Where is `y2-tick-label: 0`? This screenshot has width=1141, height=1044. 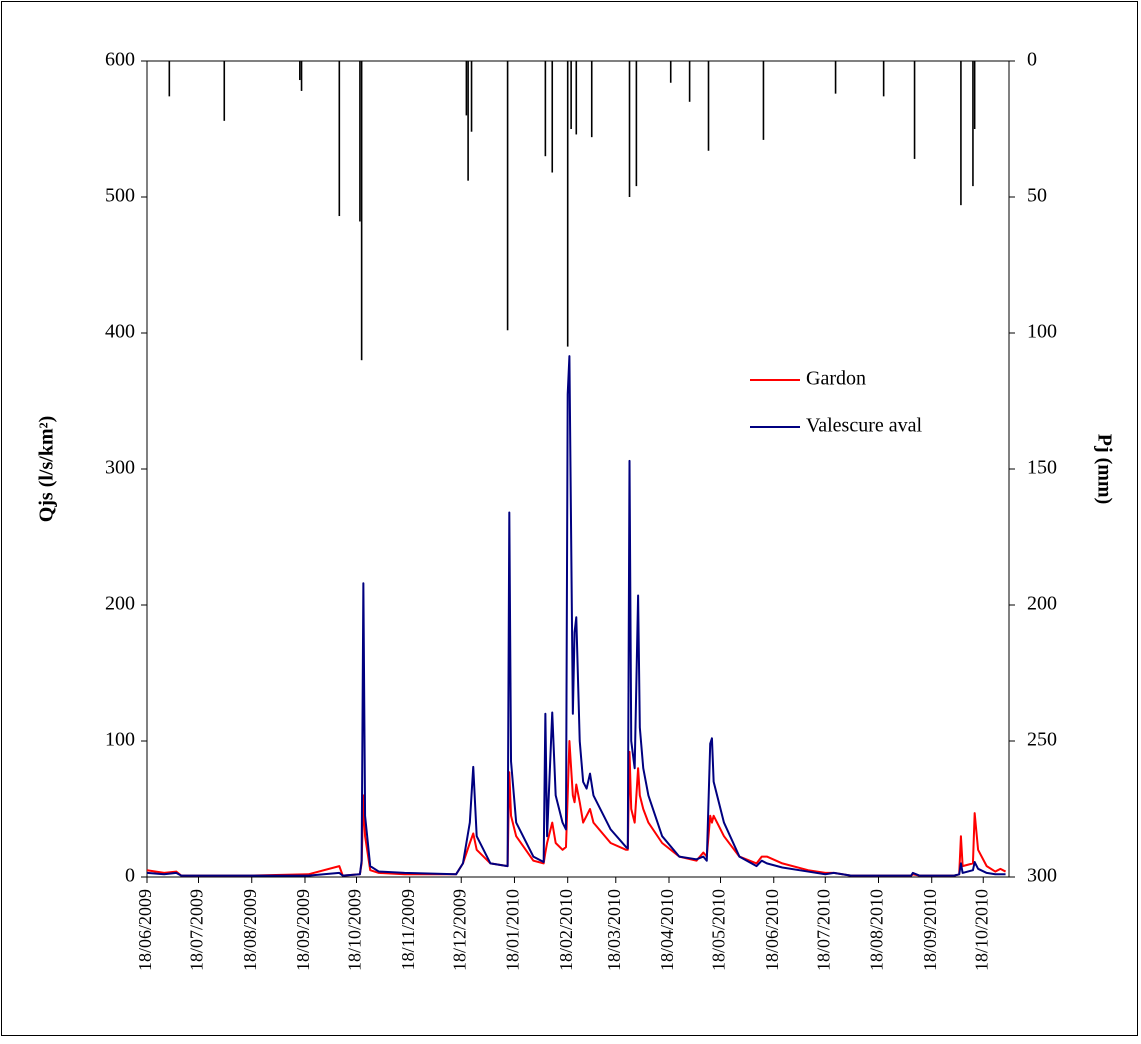
y2-tick-label: 0 is located at coordinates (1032, 60).